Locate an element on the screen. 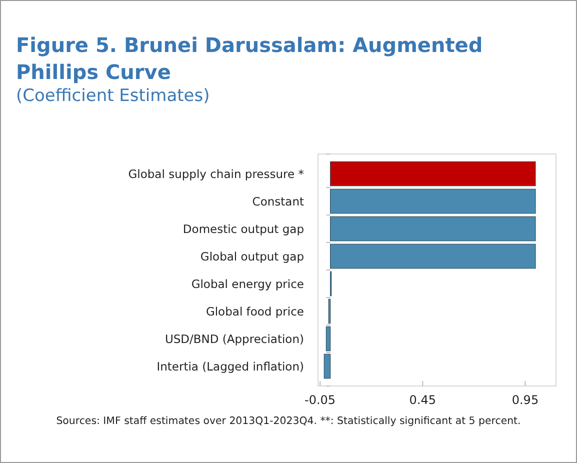 The height and width of the screenshot is (463, 577). y-tick-label: Global supply chain pressure * is located at coordinates (216, 173).